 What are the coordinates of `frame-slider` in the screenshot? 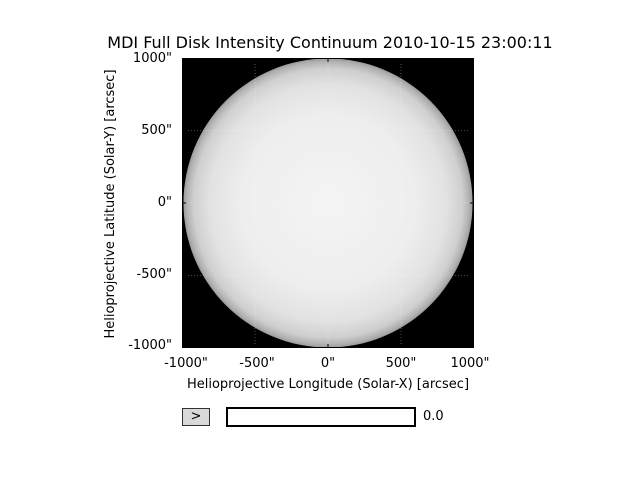 It's located at (321, 417).